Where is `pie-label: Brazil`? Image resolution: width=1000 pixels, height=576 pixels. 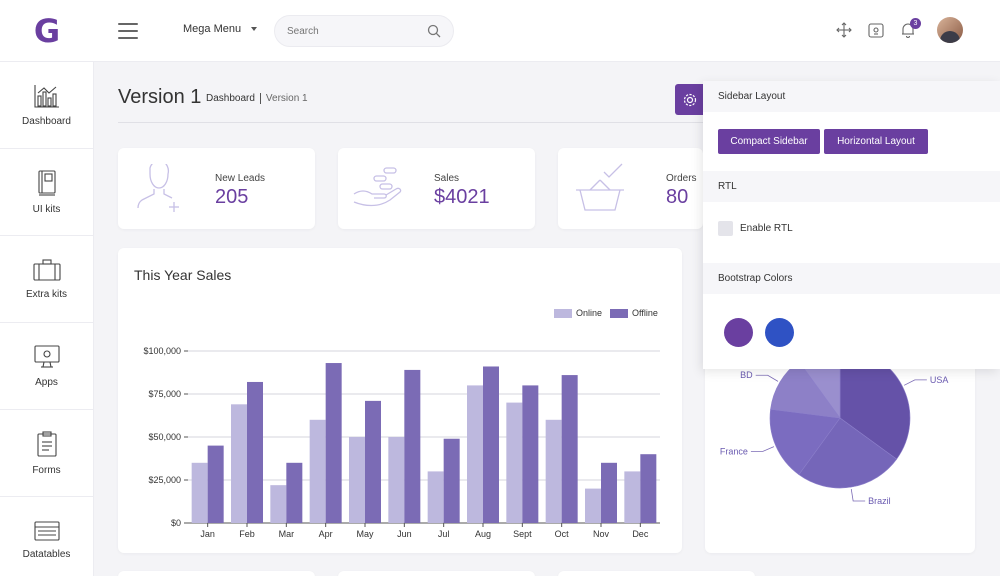
pie-label: Brazil is located at coordinates (879, 501).